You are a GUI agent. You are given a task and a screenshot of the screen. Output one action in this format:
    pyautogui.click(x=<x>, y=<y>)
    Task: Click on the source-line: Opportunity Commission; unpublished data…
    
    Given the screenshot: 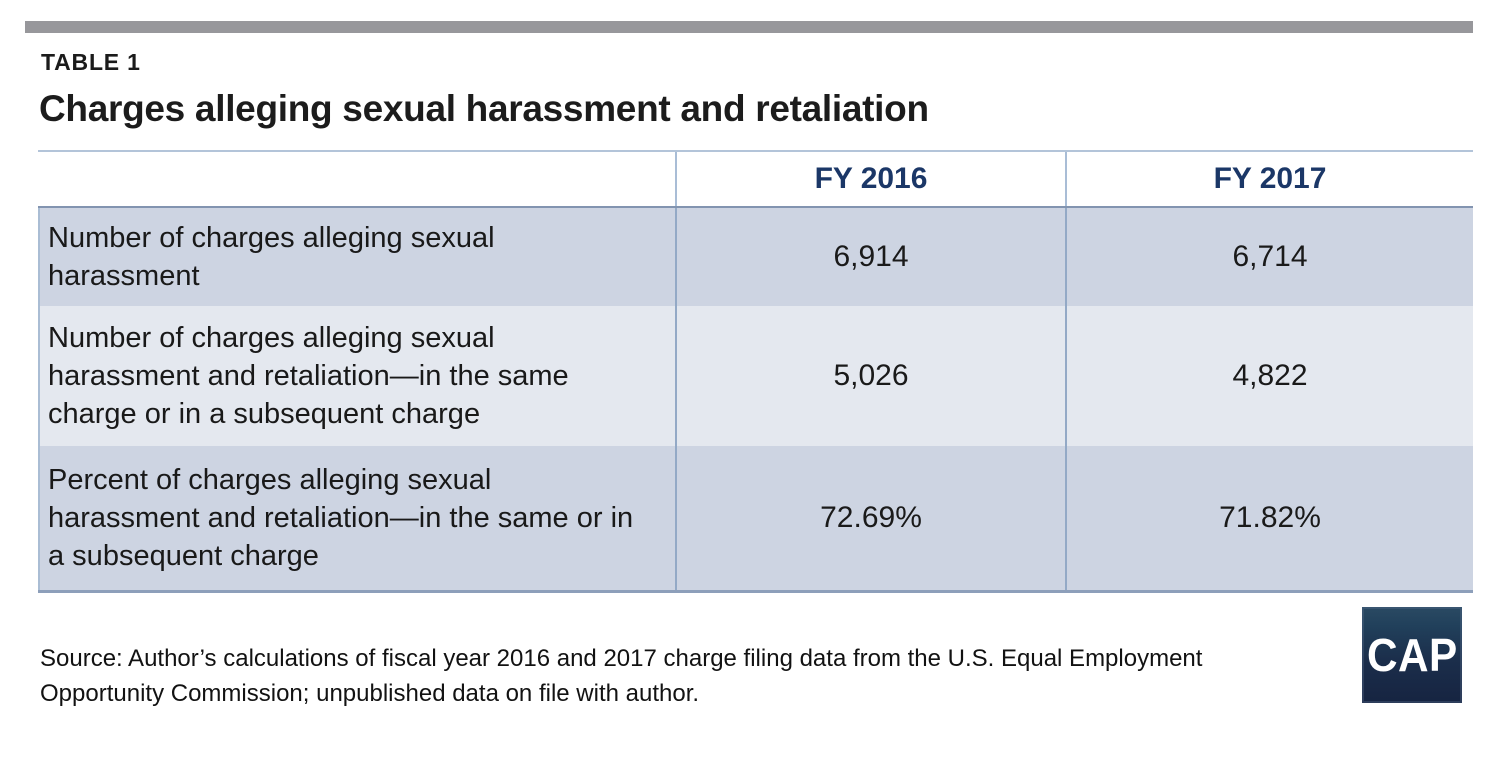 What is the action you would take?
    pyautogui.click(x=370, y=693)
    